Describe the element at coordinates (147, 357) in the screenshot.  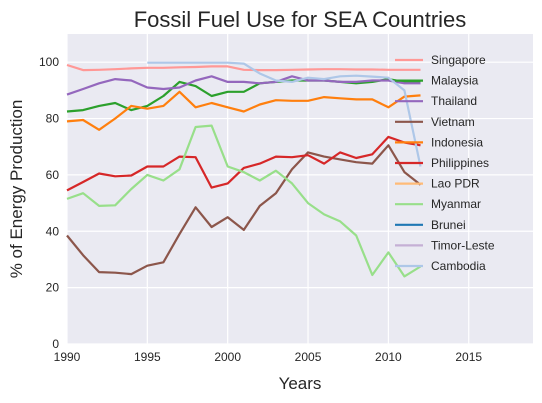
I see `x-tick-label: 1995` at that location.